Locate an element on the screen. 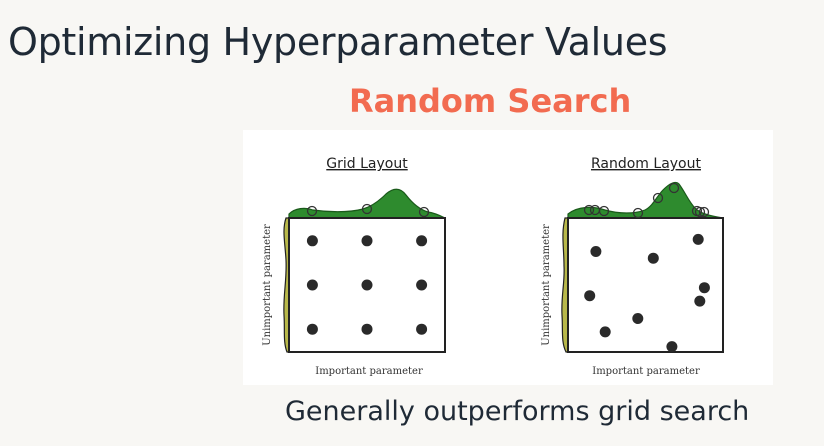  grid-y-axis-label: Unimportant parameter is located at coordinates (267, 285).